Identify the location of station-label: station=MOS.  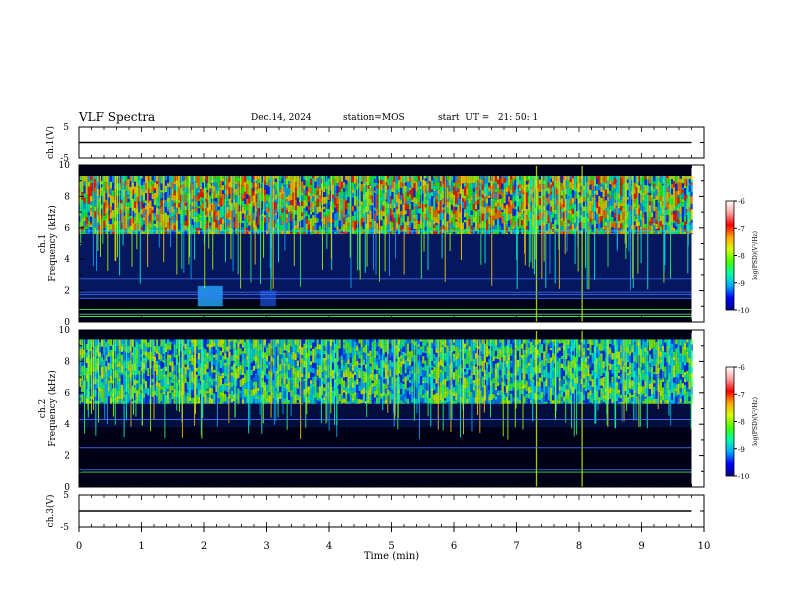
(374, 118).